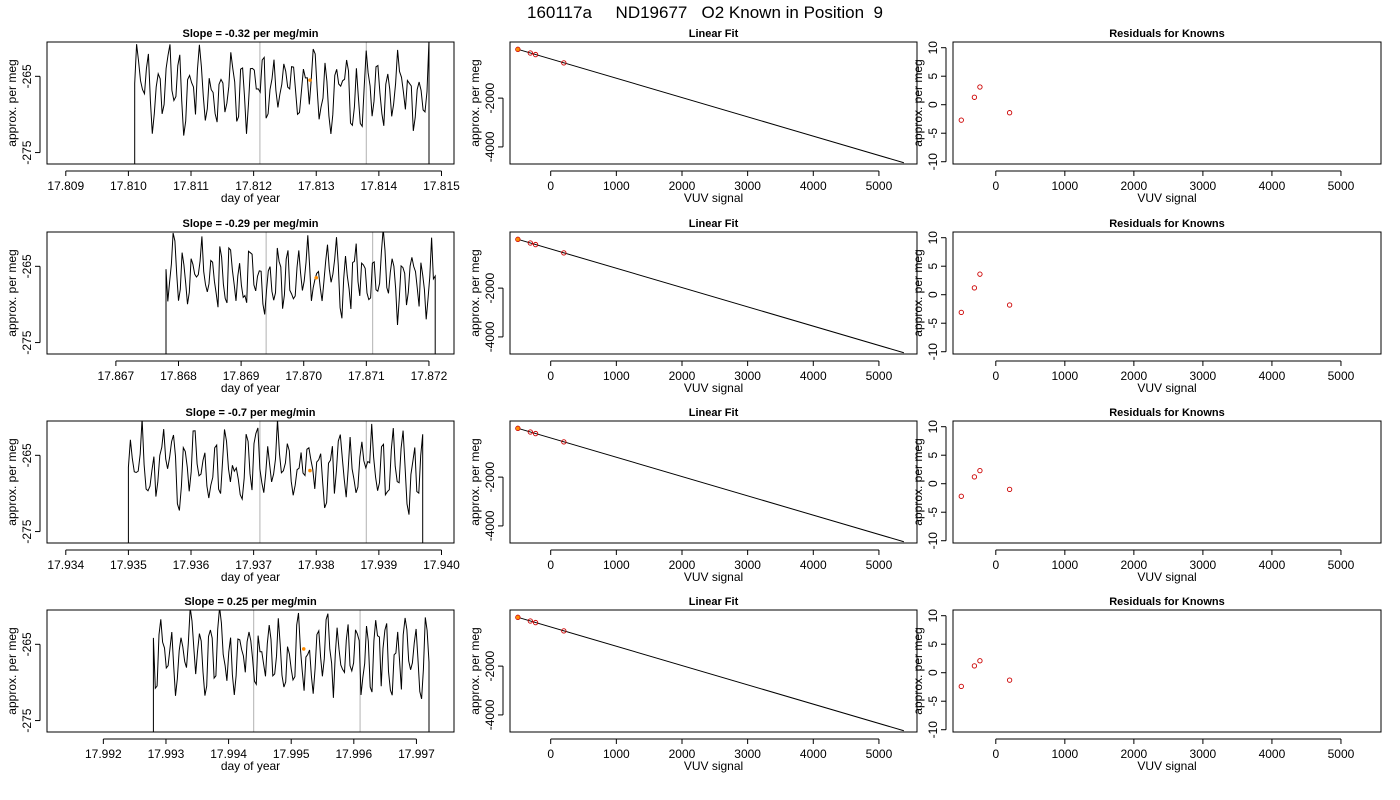  I want to click on x-tick-label: 17.869, so click(241, 376).